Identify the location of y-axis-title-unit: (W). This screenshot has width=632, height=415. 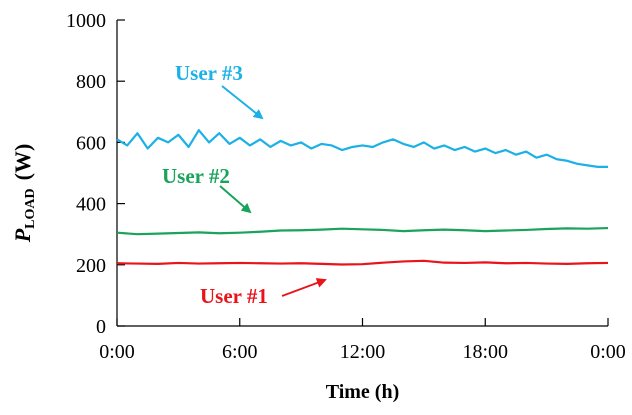
(22, 162).